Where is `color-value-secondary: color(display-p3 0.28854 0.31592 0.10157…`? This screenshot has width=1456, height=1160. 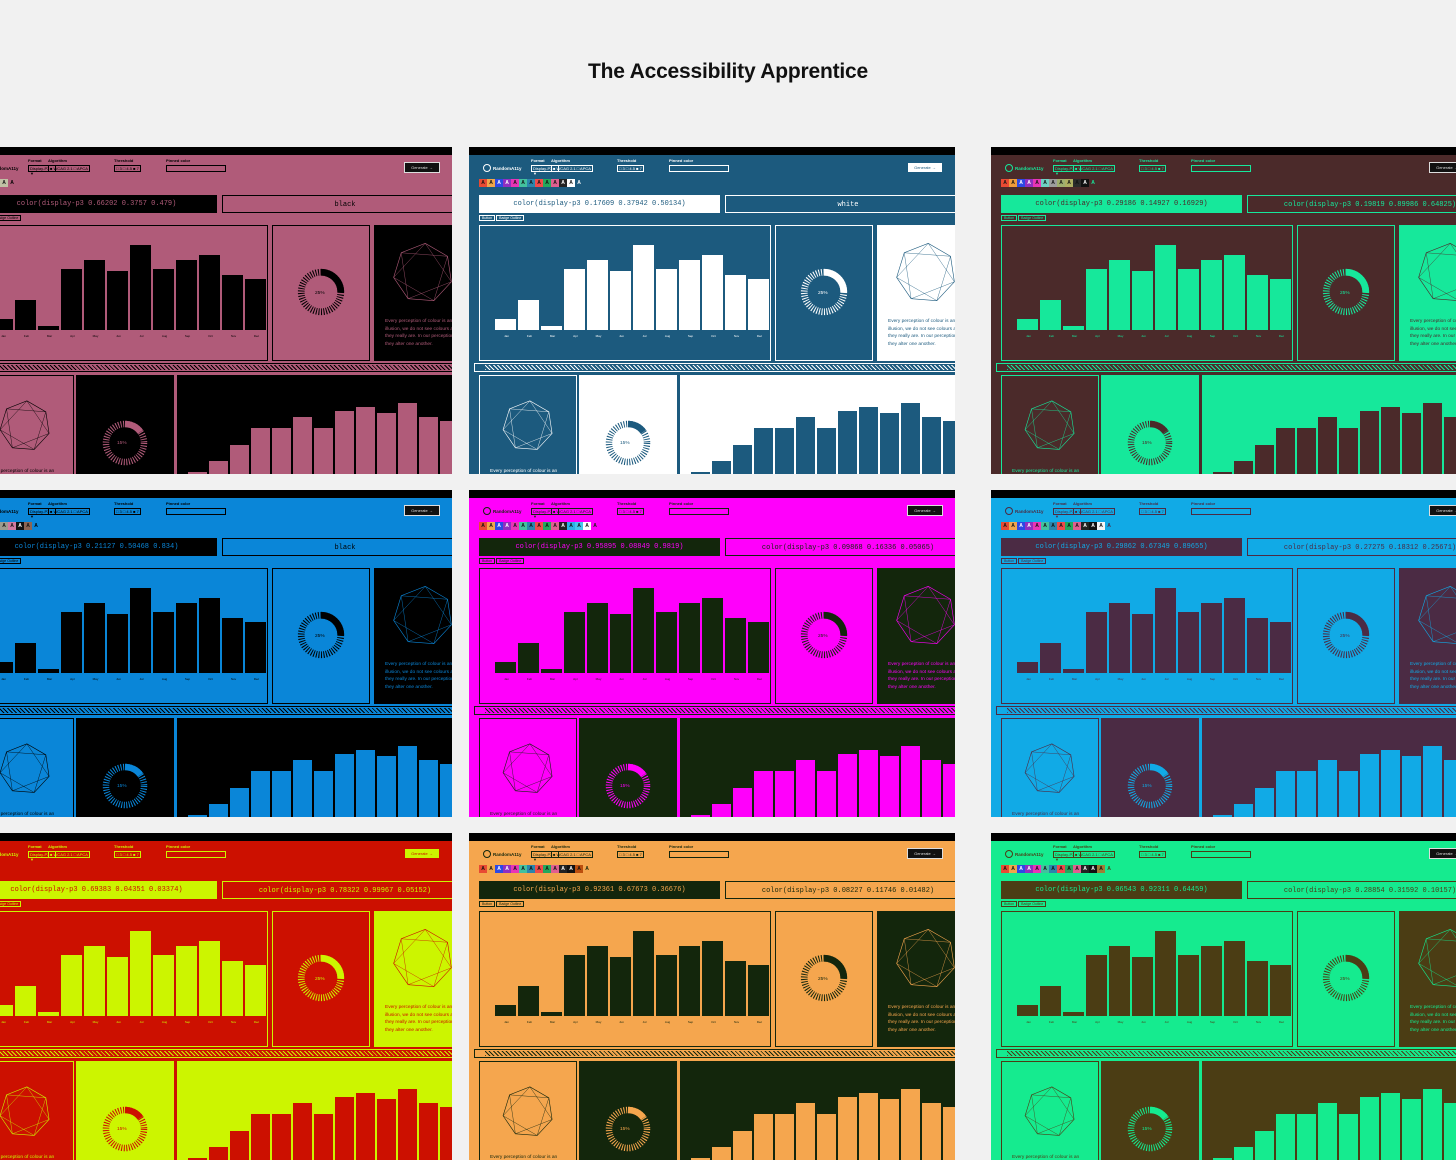
color-value-secondary: color(display-p3 0.28854 0.31592 0.10157… is located at coordinates (1351, 890).